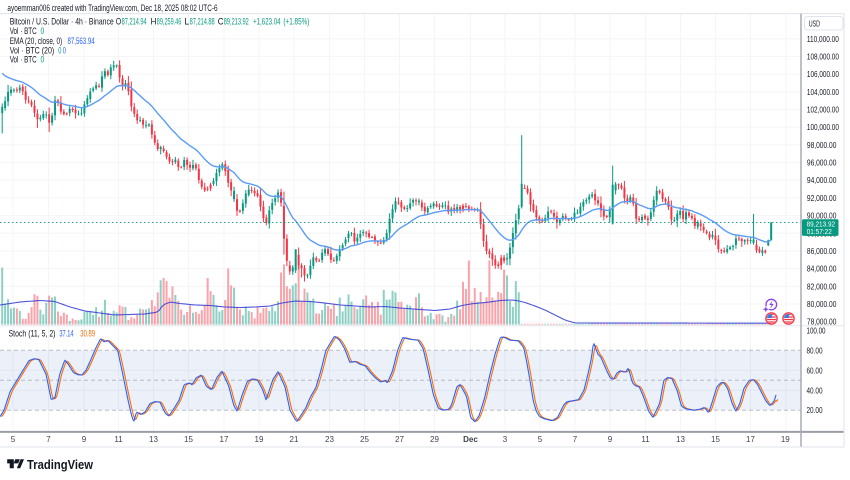  Describe the element at coordinates (470, 439) in the screenshot. I see `svg-text: Dec` at that location.